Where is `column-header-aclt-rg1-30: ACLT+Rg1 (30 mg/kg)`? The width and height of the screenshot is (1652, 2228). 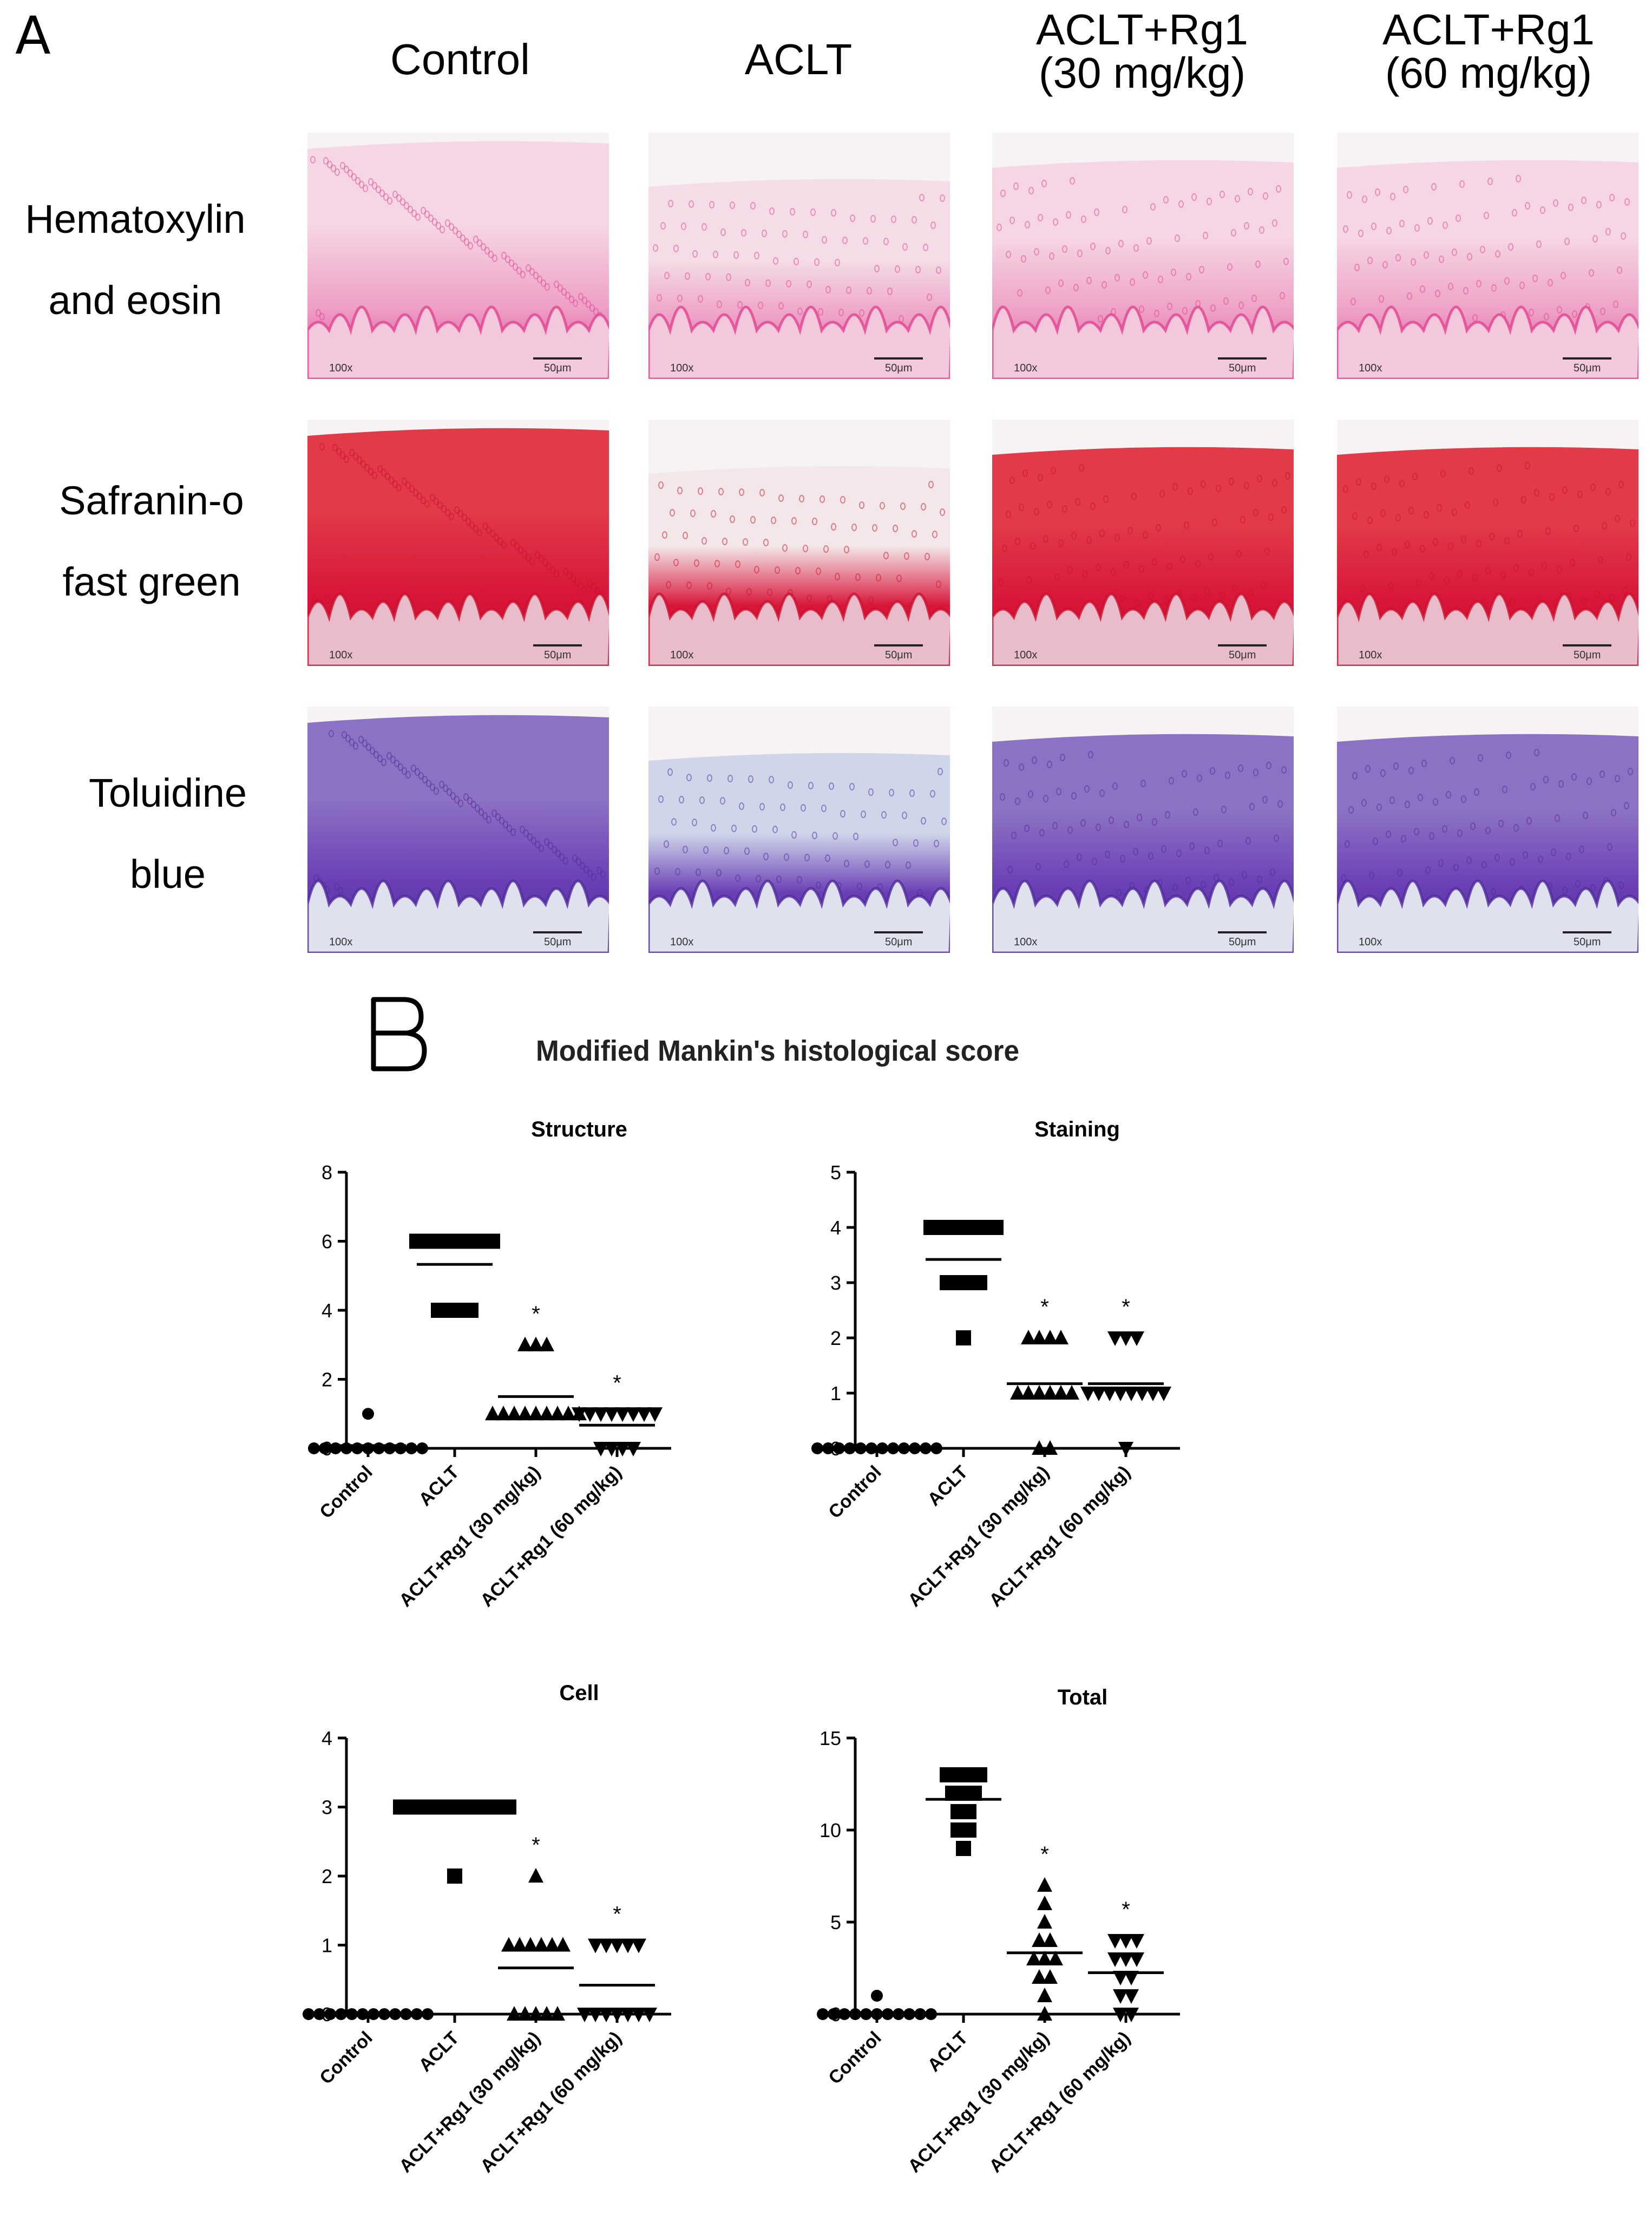
column-header-aclt-rg1-30: ACLT+Rg1 (30 mg/kg) is located at coordinates (1142, 51).